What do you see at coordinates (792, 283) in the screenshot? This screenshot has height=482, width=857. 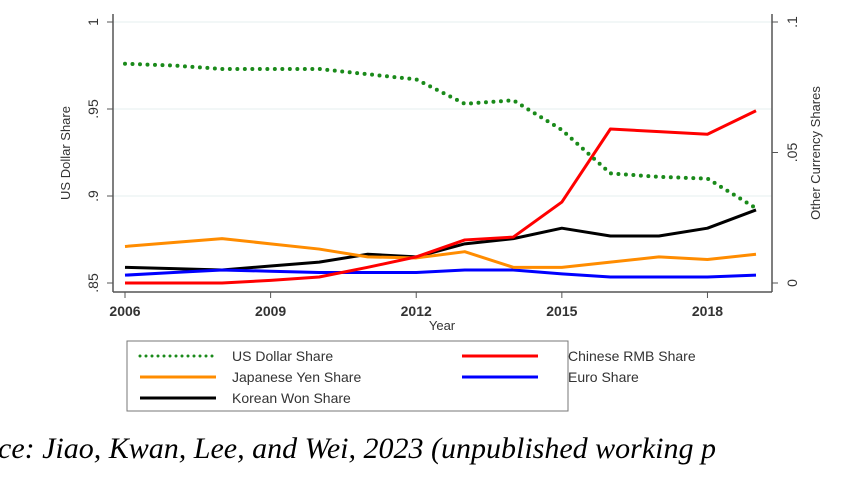 I see `y-right-tick-label: 0` at bounding box center [792, 283].